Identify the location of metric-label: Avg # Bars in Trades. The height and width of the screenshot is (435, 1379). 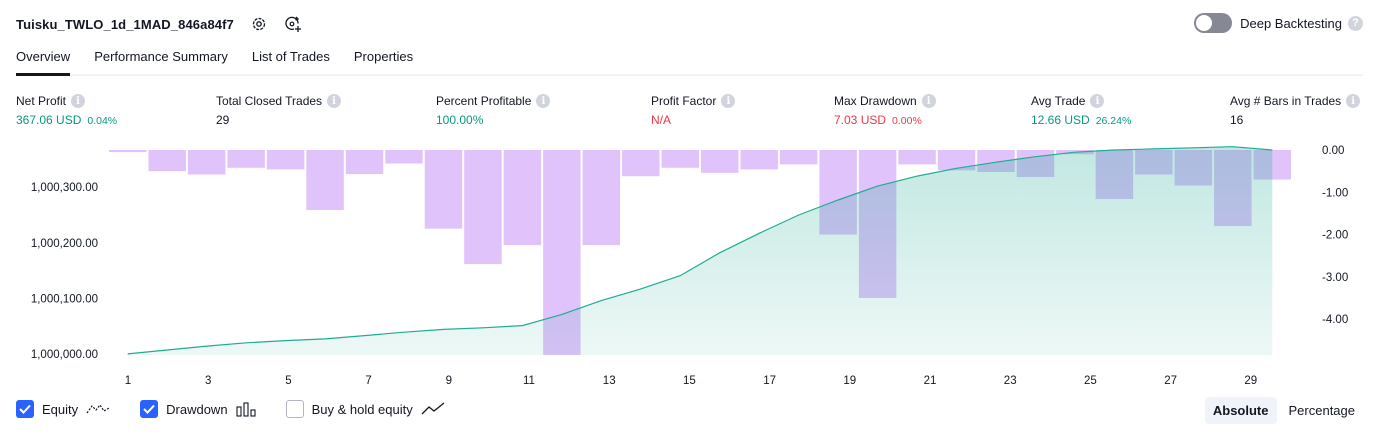
(1286, 101).